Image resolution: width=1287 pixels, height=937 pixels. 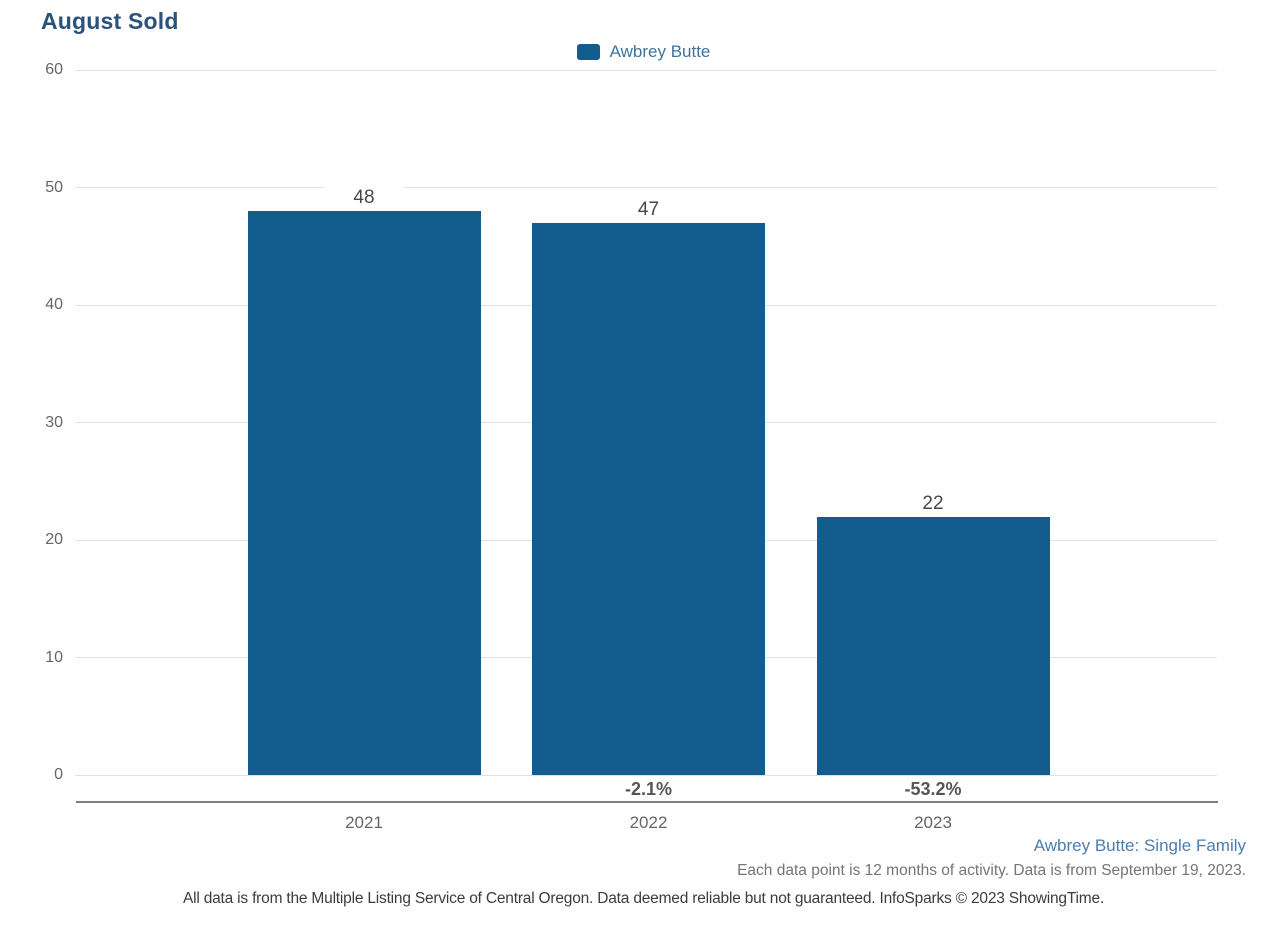 What do you see at coordinates (933, 789) in the screenshot?
I see `bar-pct-label-2023: -53.2%` at bounding box center [933, 789].